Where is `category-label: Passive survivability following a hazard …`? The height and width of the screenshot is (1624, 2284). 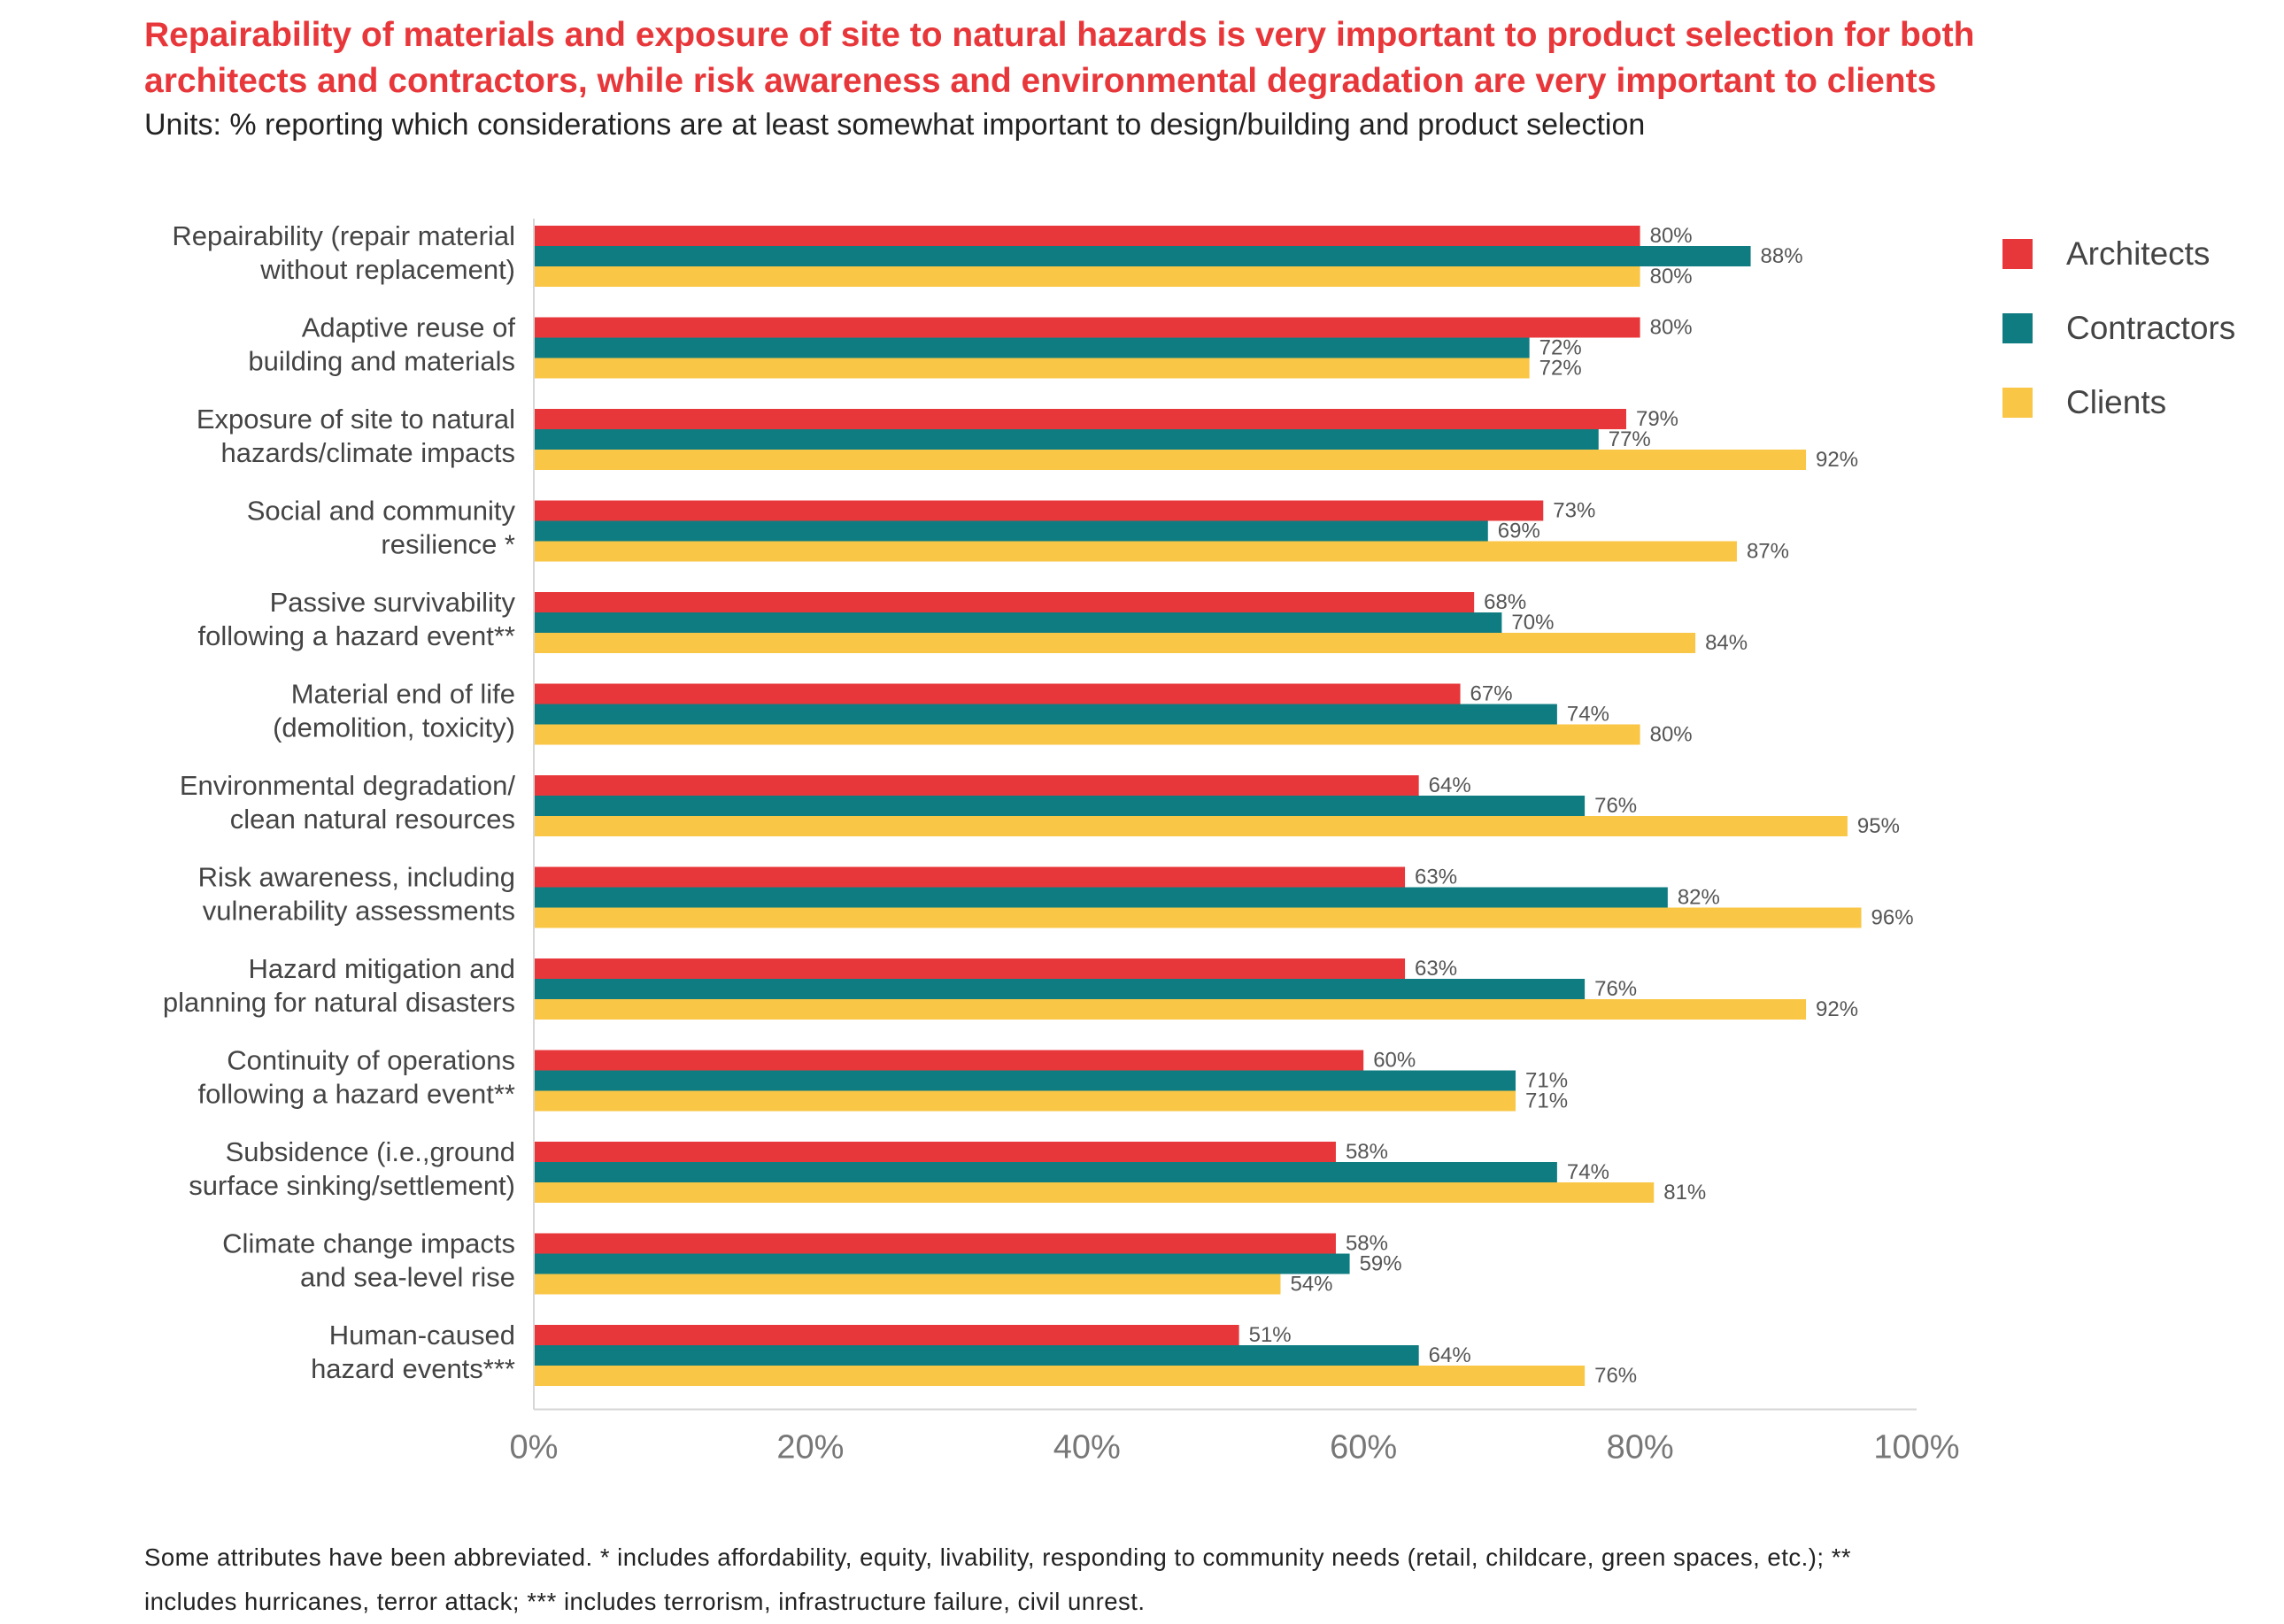
category-label: Passive survivability following a hazard … is located at coordinates (357, 619).